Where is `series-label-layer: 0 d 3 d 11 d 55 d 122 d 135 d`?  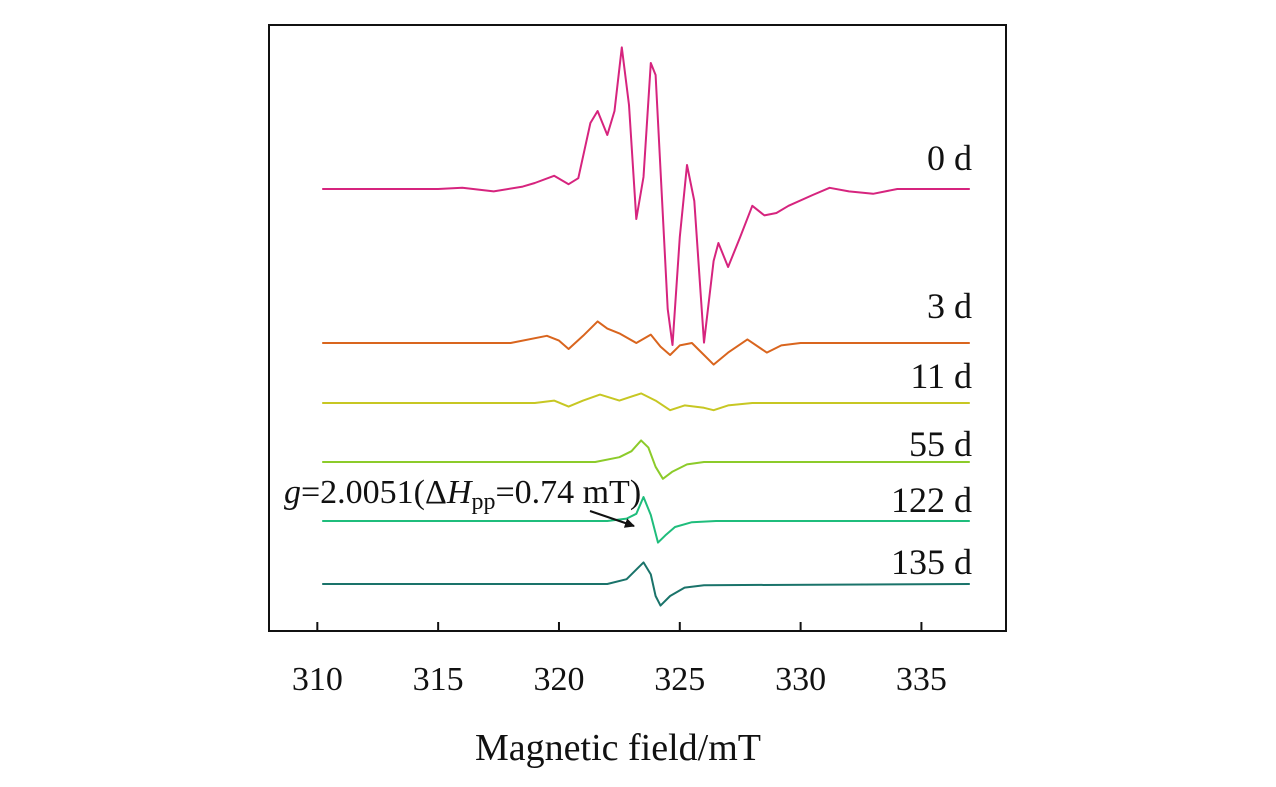 series-label-layer: 0 d 3 d 11 d 55 d 122 d 135 d is located at coordinates (931, 360).